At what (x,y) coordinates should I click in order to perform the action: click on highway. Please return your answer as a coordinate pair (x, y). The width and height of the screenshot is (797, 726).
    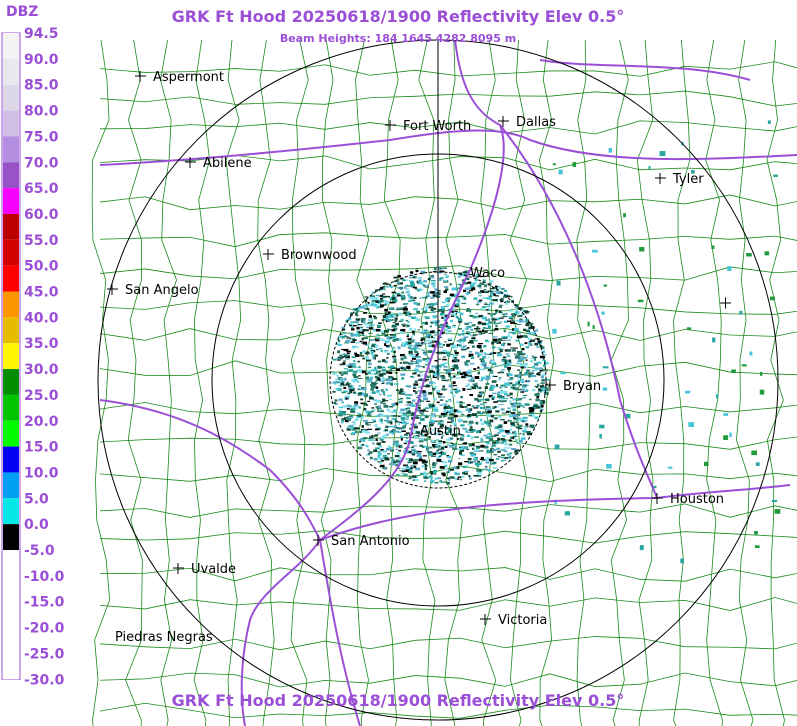
    Looking at the image, I should click on (645, 70).